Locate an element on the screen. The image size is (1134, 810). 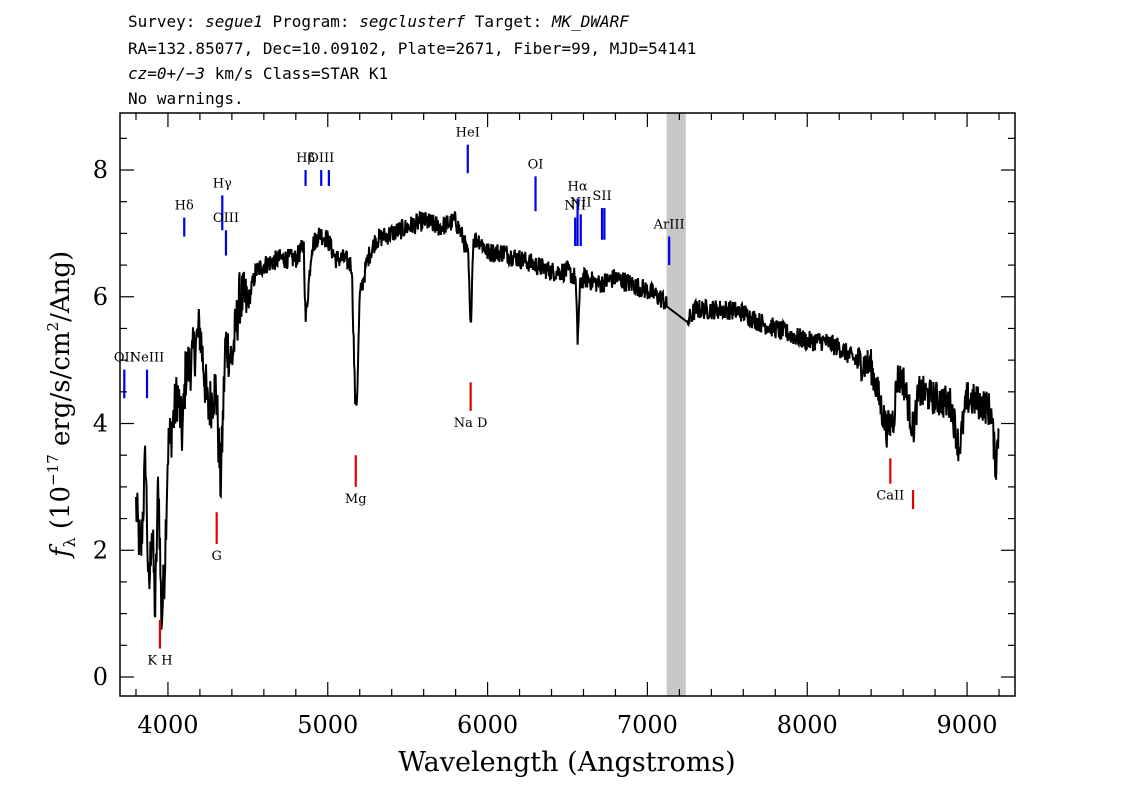
line-label: ArIII is located at coordinates (669, 225).